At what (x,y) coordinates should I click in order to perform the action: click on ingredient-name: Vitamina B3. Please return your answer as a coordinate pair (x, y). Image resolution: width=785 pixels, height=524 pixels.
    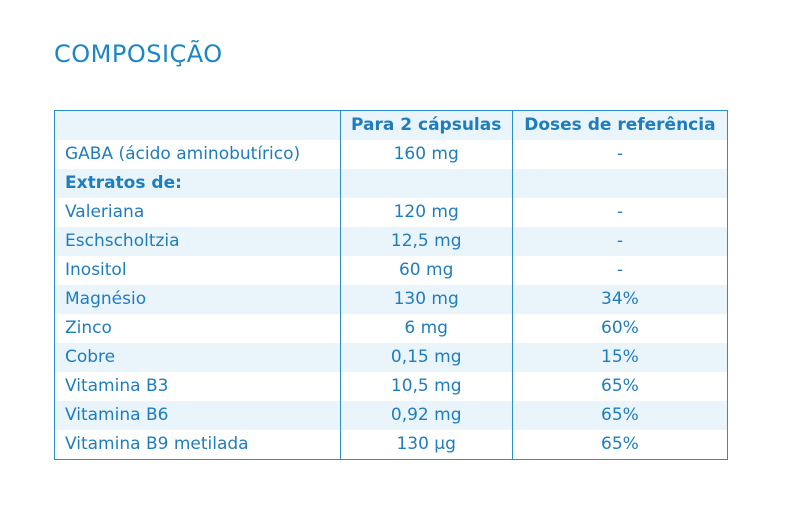
    Looking at the image, I should click on (197, 386).